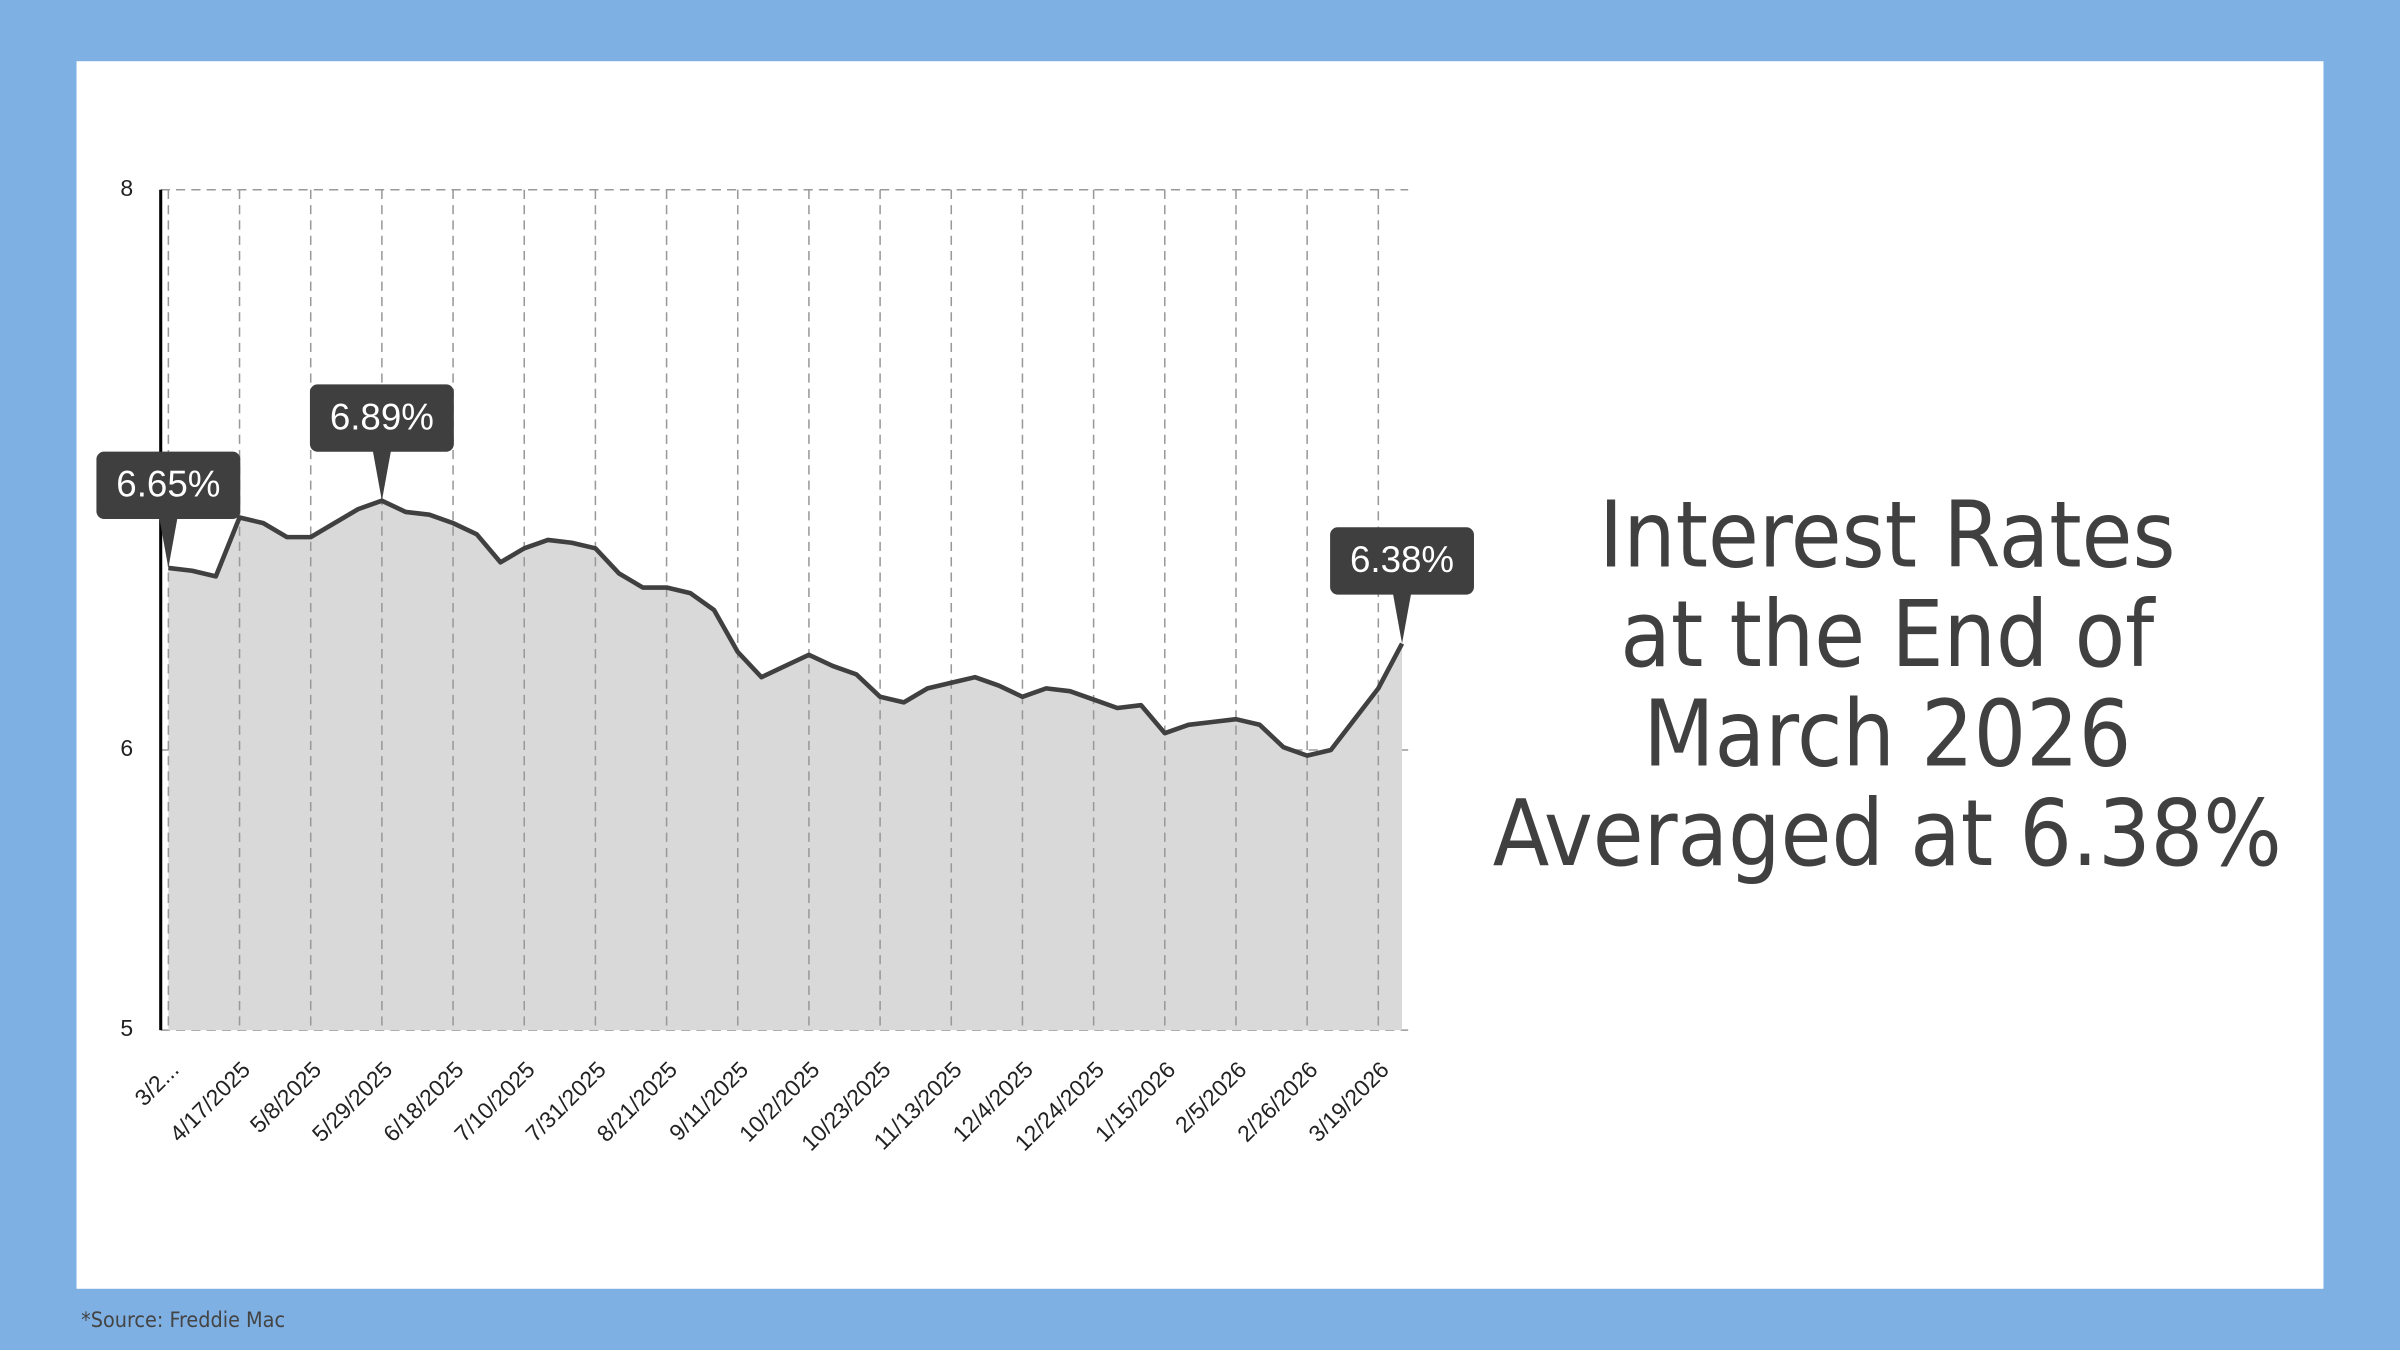 The height and width of the screenshot is (1350, 2400). Describe the element at coordinates (126, 188) in the screenshot. I see `y-tick-label: 8` at that location.